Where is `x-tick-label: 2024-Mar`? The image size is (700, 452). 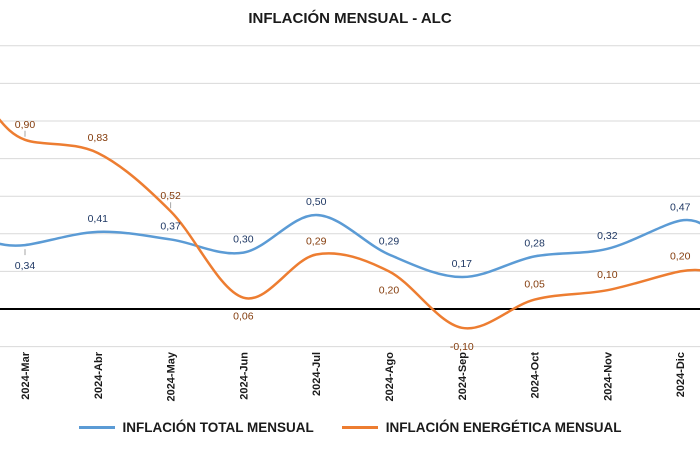 x-tick-label: 2024-Mar is located at coordinates (26, 375).